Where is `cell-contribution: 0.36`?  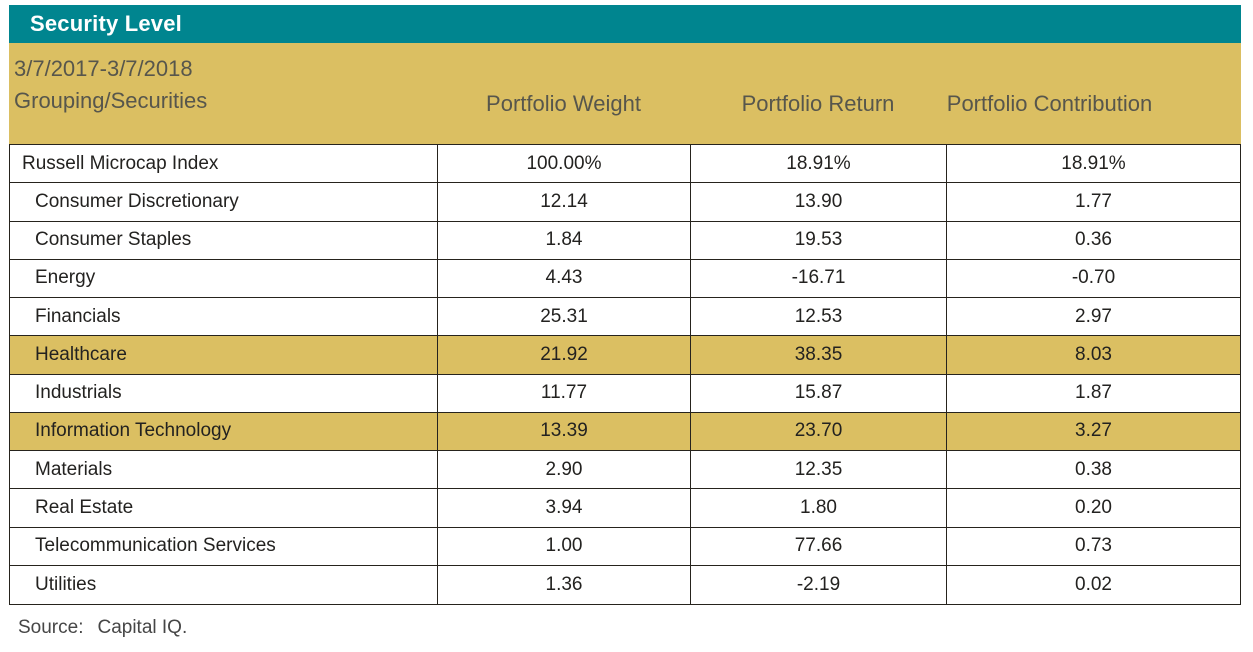
cell-contribution: 0.36 is located at coordinates (1093, 240).